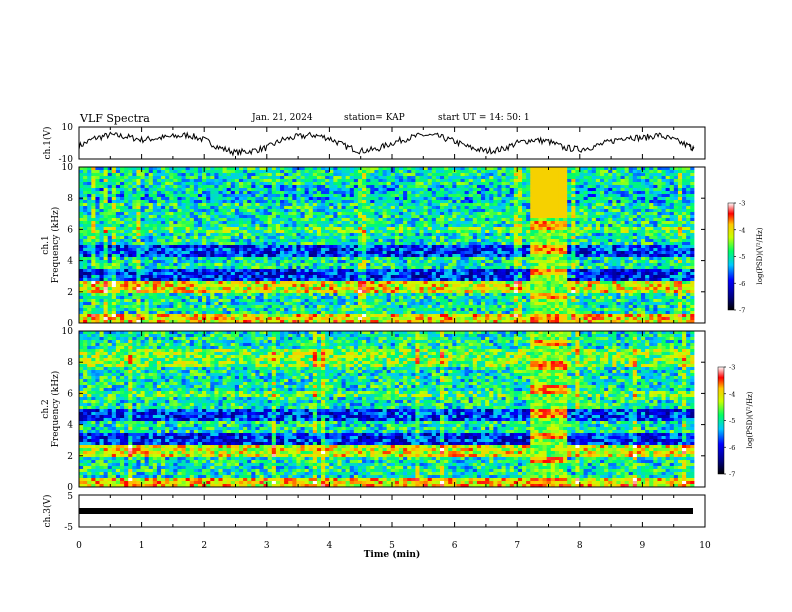 The height and width of the screenshot is (612, 792). I want to click on x-axis-label: Time (min), so click(392, 554).